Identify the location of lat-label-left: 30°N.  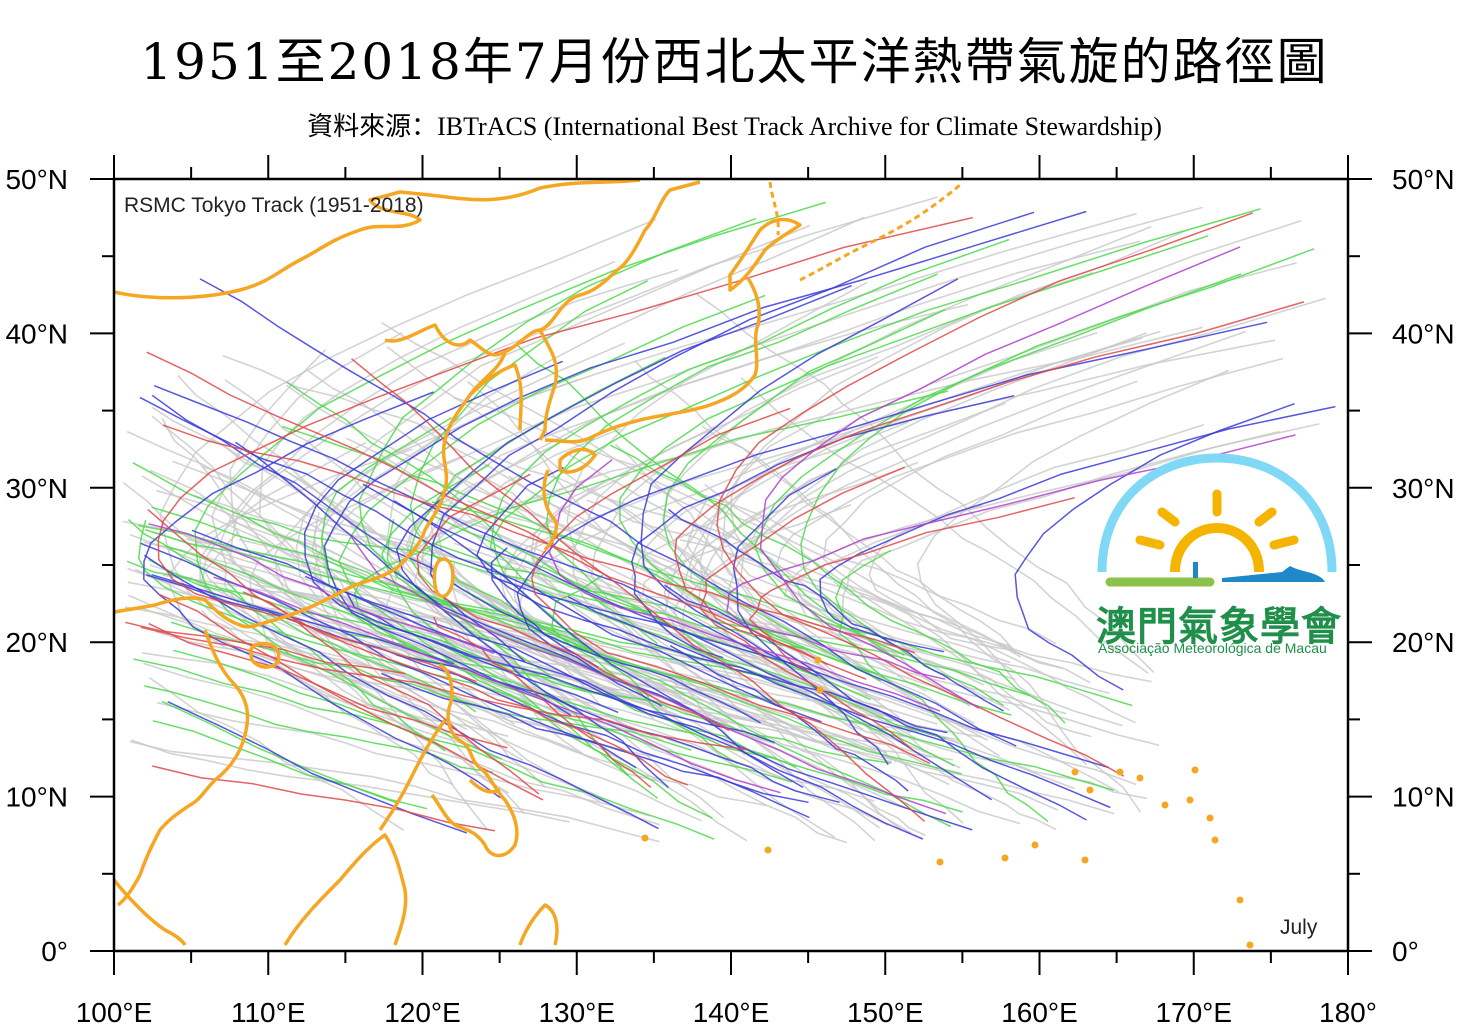
(36, 488).